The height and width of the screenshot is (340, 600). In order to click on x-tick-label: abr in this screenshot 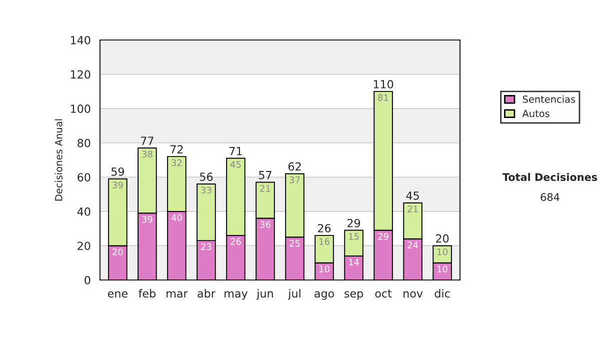, I will do `click(207, 293)`.